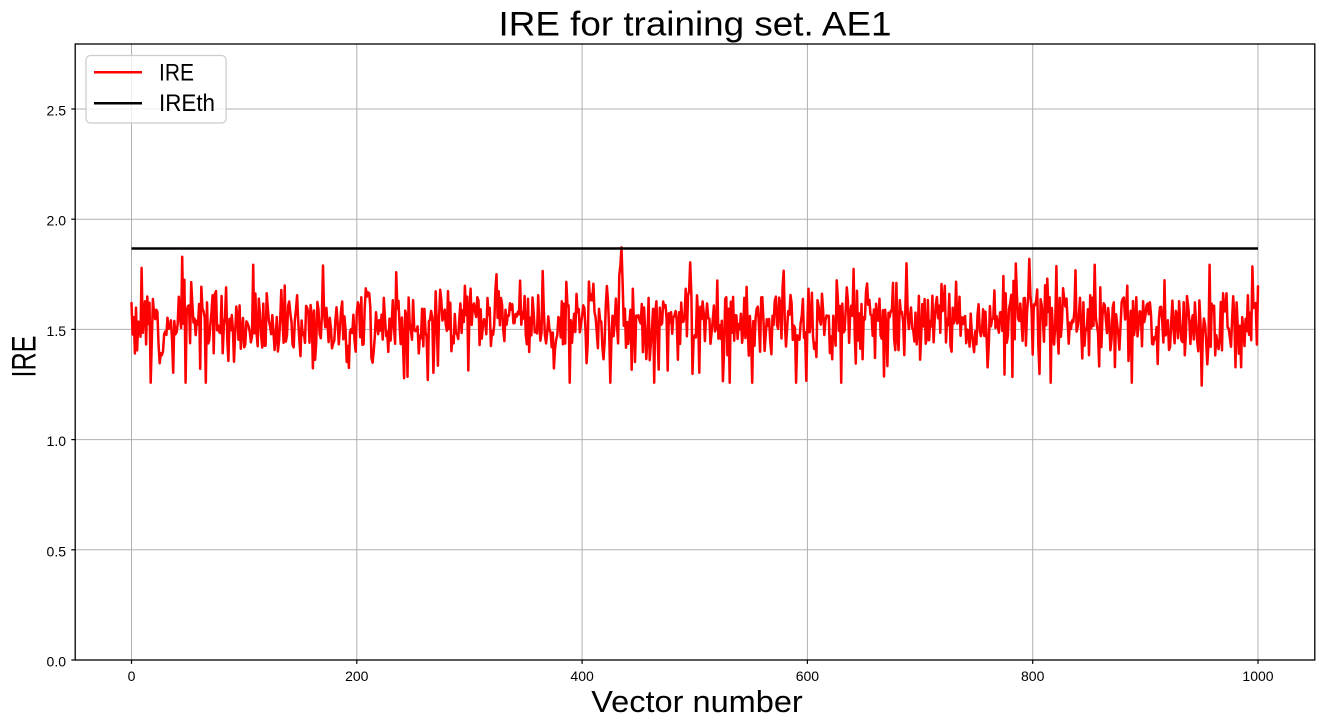  Describe the element at coordinates (582, 676) in the screenshot. I see `svg-text: 400` at that location.